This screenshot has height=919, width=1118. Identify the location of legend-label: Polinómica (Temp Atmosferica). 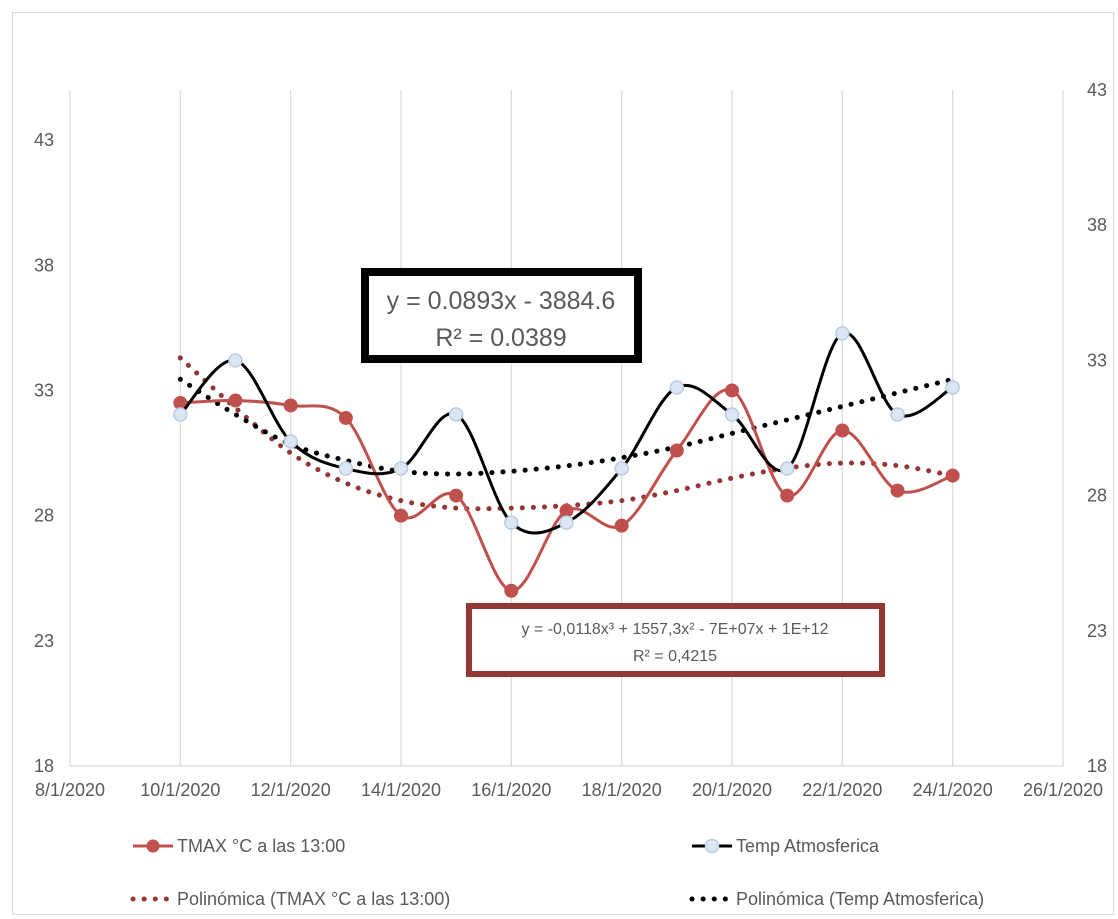
(860, 899).